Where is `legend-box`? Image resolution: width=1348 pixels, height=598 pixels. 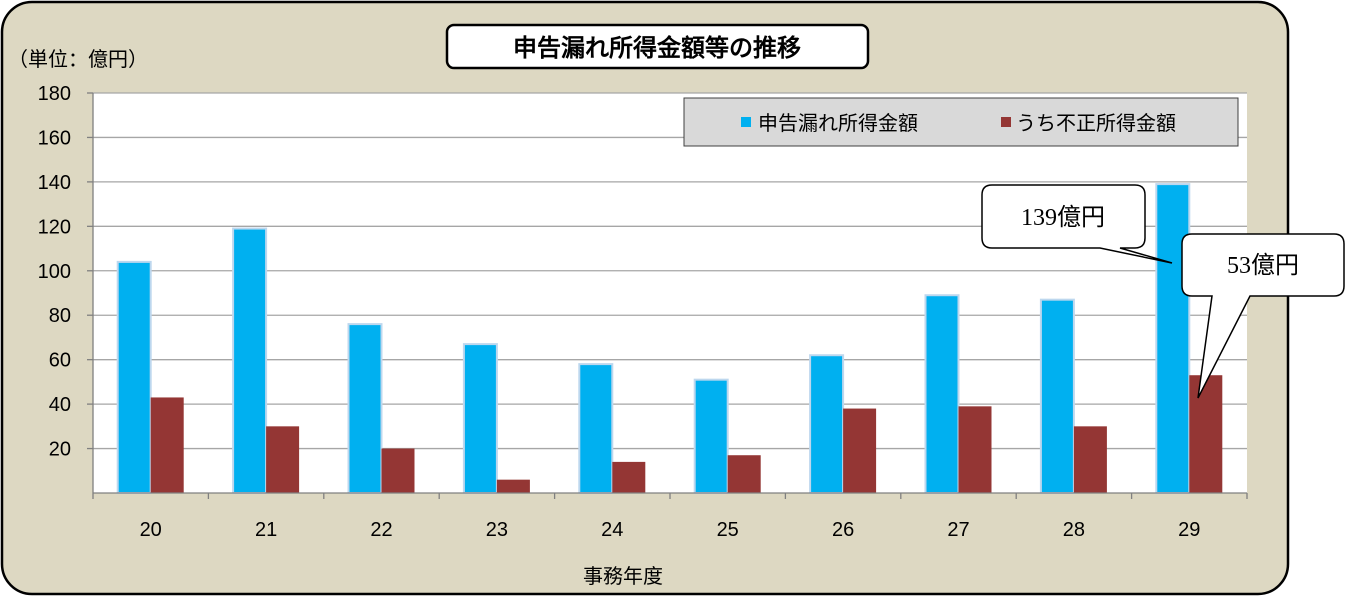 legend-box is located at coordinates (961, 122).